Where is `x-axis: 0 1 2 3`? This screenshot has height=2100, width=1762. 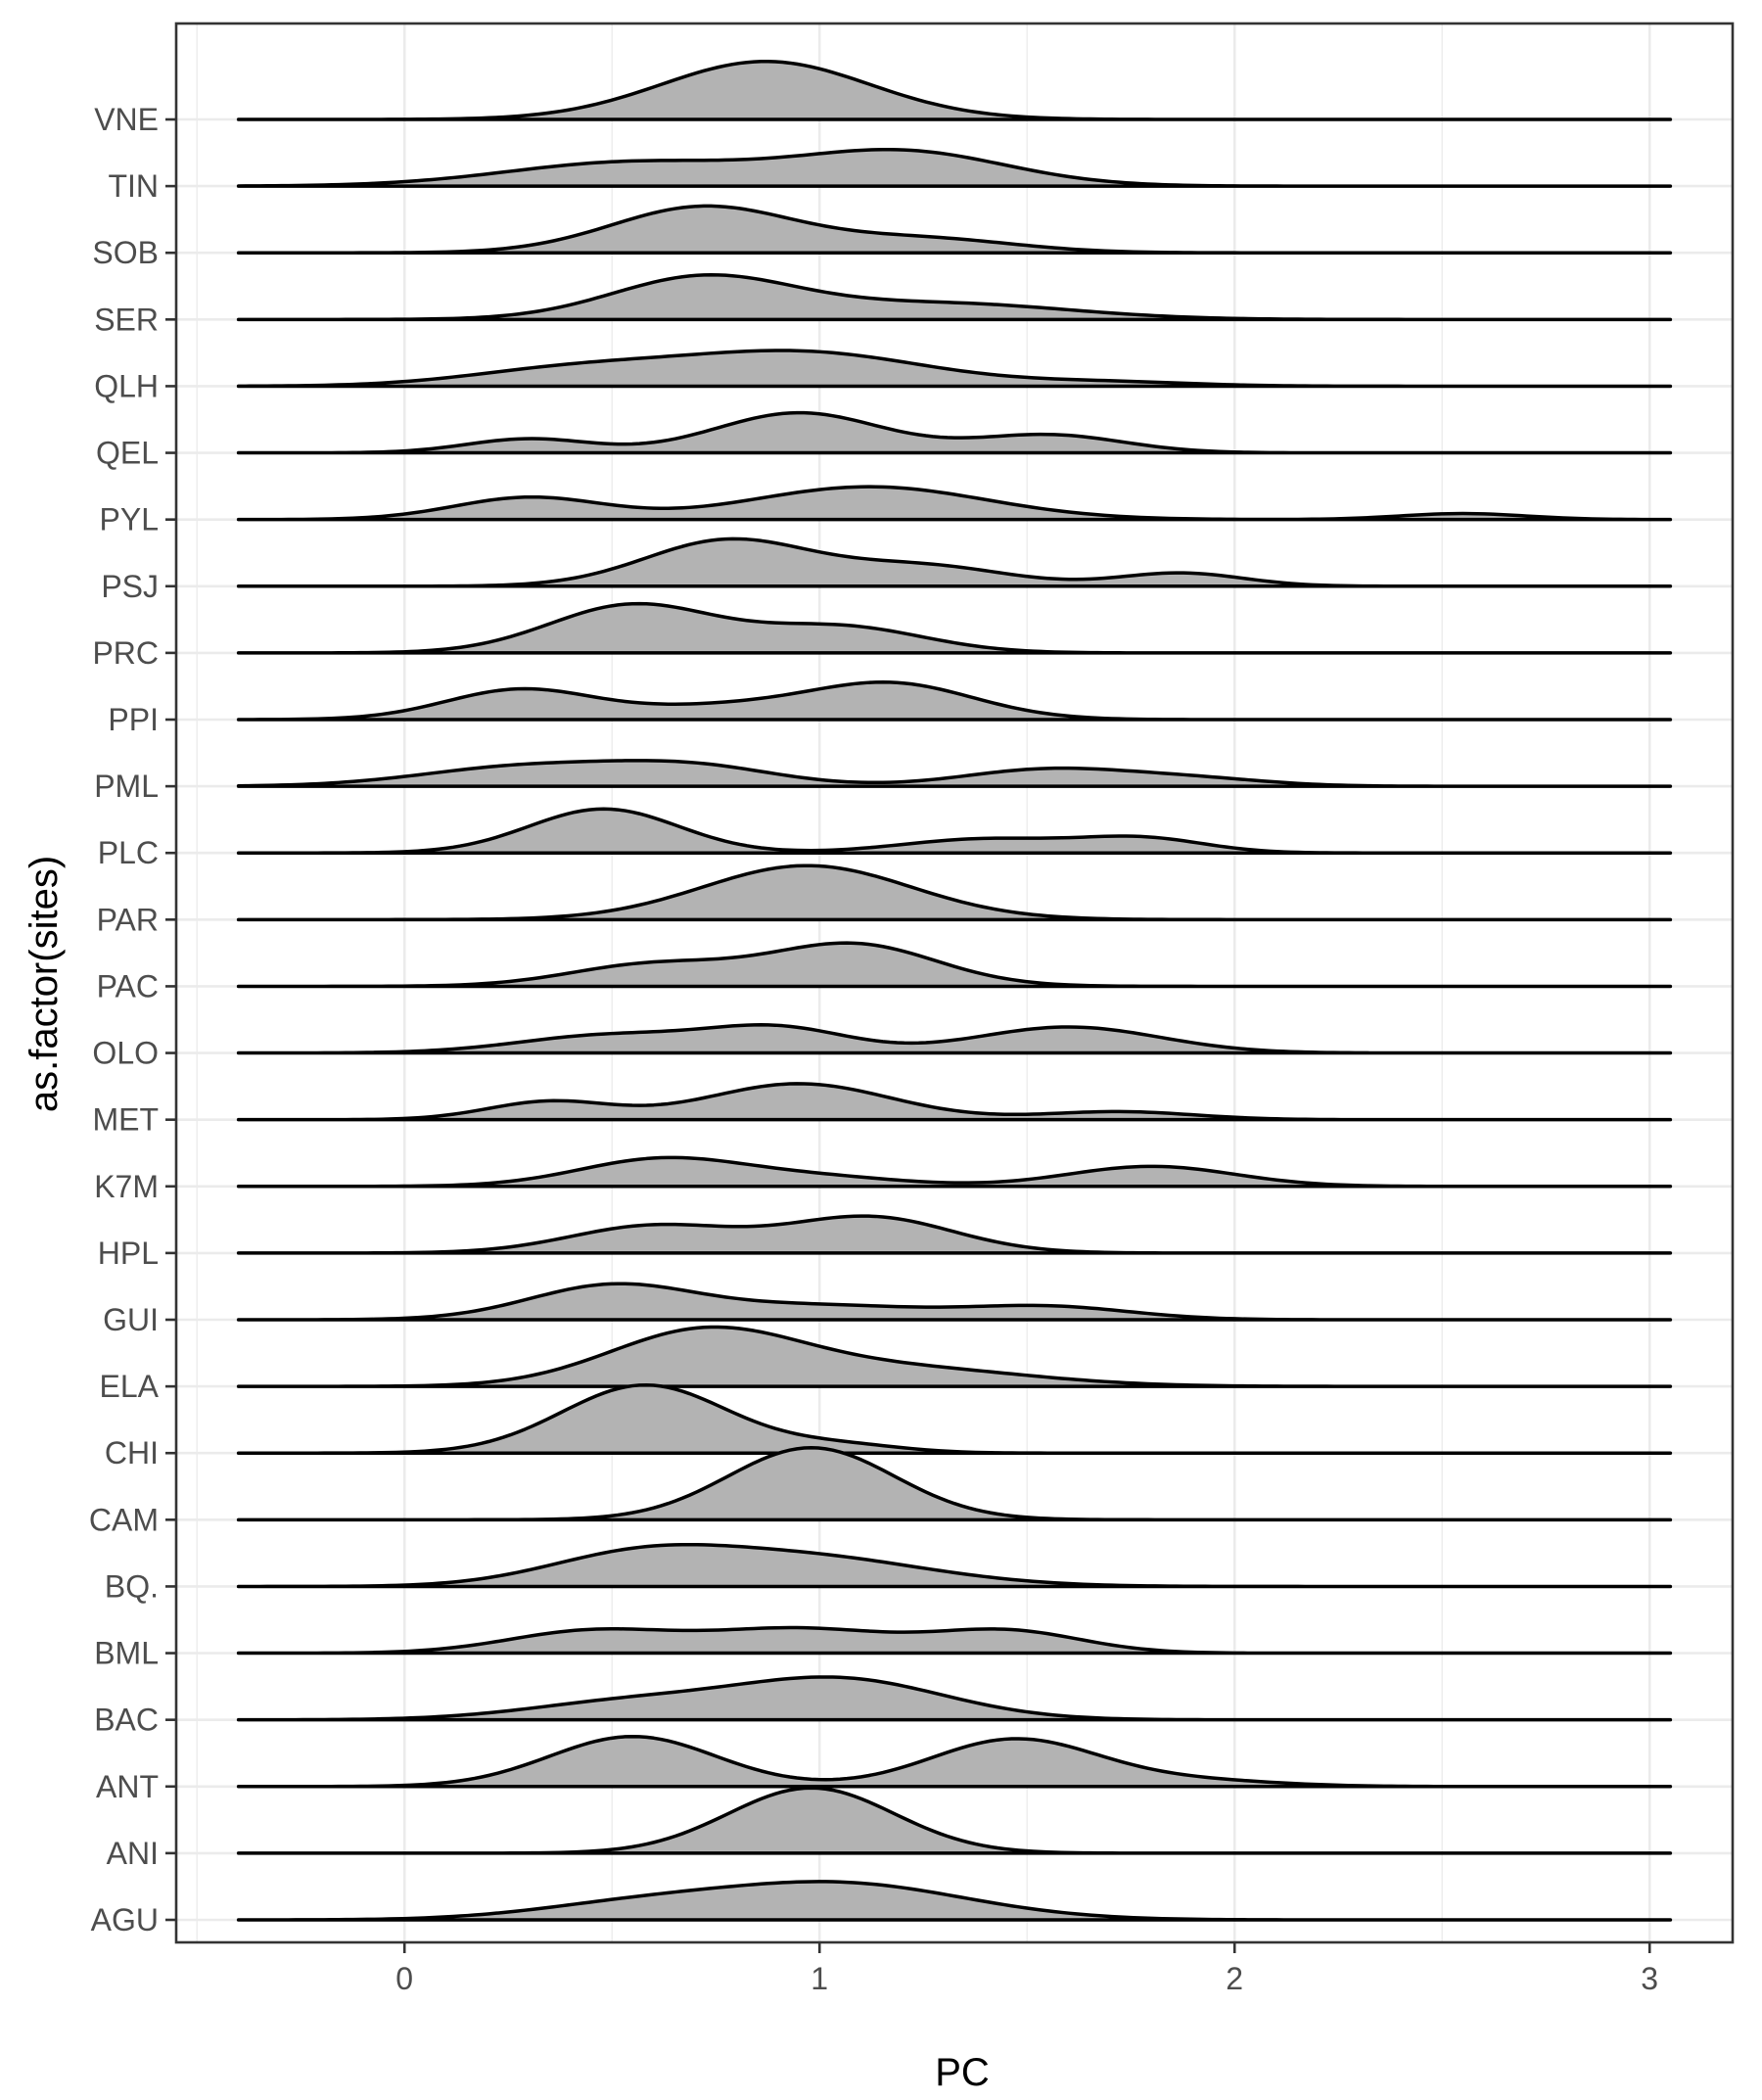
x-axis: 0 1 2 3 is located at coordinates (1026, 1969).